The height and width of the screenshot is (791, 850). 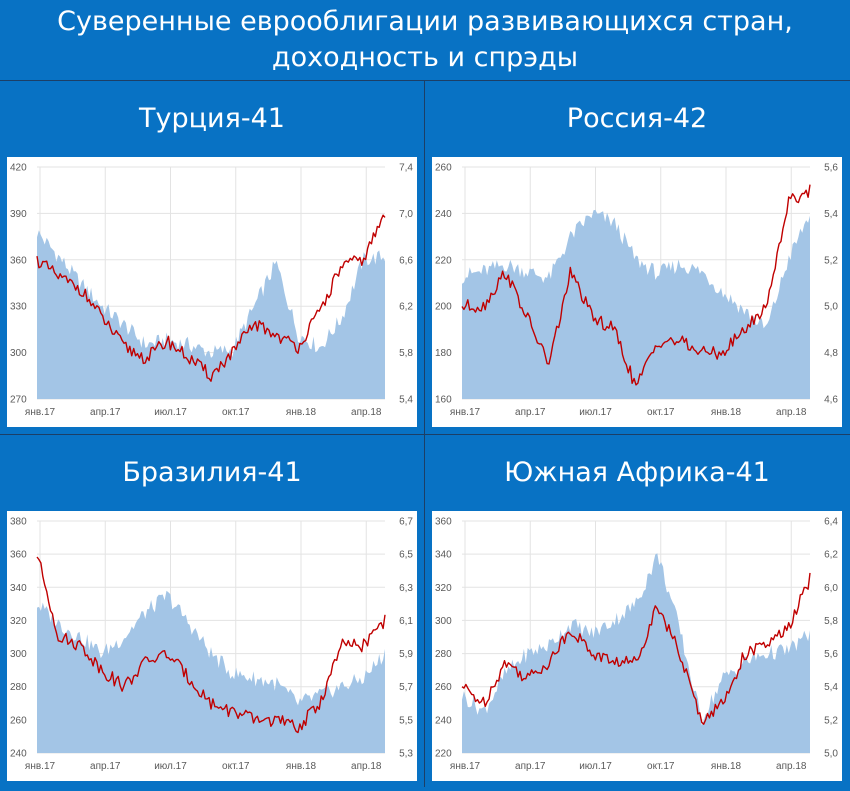 I want to click on divider-middle, so click(x=425, y=434).